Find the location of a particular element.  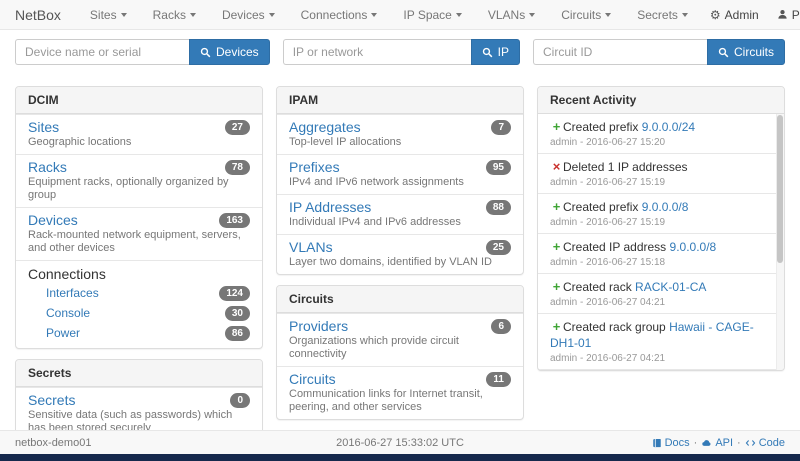

code-link: Code is located at coordinates (765, 443).